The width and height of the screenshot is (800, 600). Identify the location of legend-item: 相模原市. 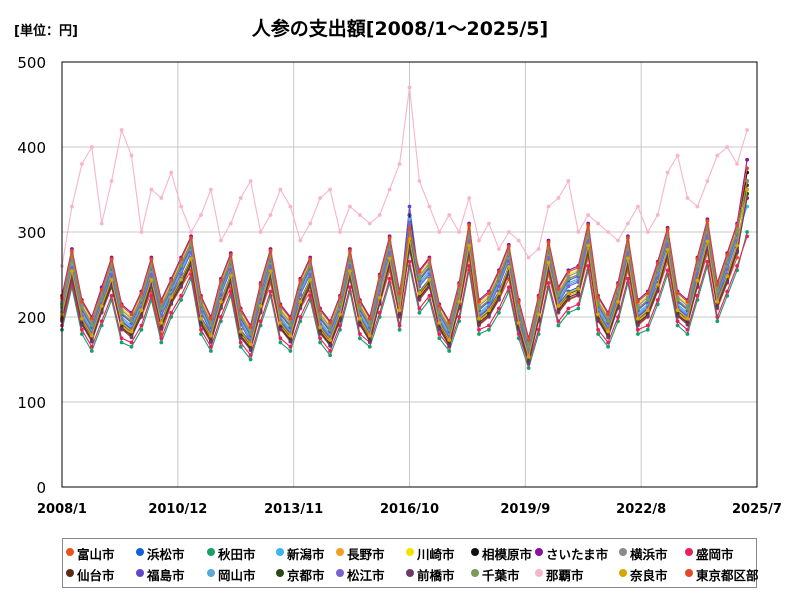
(501, 559).